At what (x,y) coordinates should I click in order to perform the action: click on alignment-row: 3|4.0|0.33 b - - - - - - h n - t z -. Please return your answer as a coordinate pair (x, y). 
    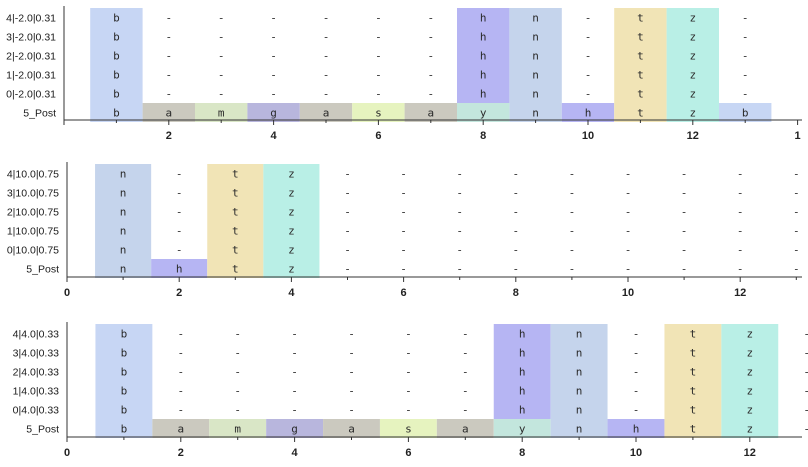
    Looking at the image, I should click on (410, 352).